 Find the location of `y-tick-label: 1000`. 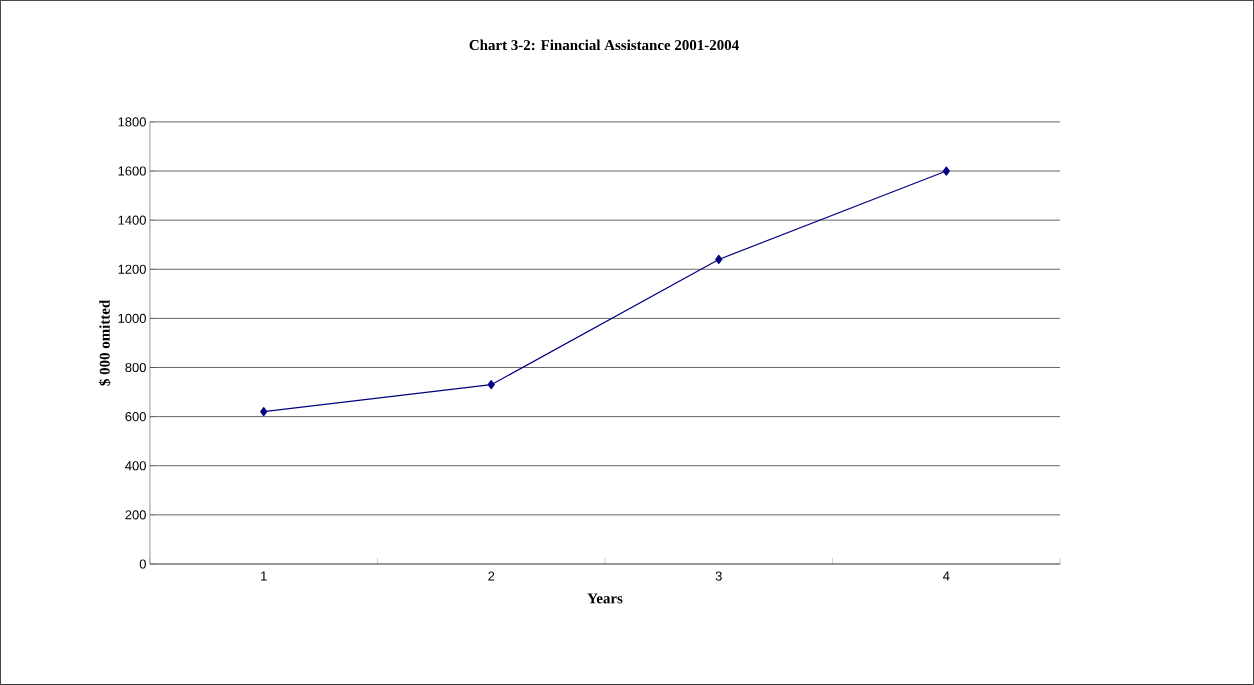

y-tick-label: 1000 is located at coordinates (132, 318).